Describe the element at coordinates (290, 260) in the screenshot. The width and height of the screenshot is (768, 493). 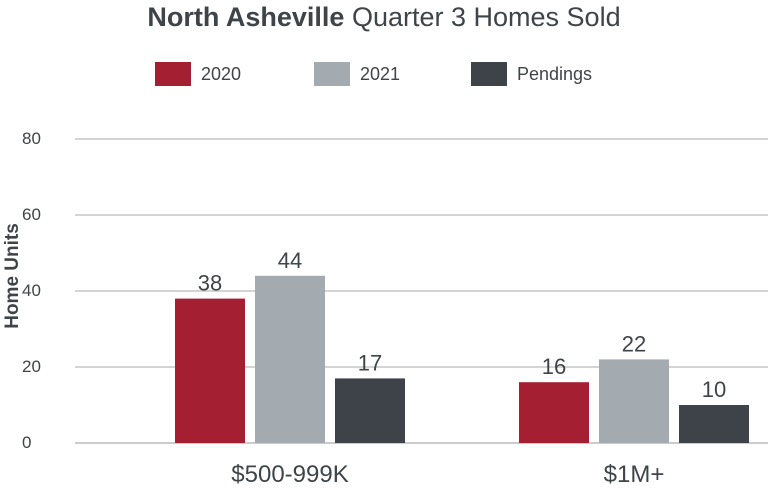
I see `data-label-2021-0: 44` at that location.